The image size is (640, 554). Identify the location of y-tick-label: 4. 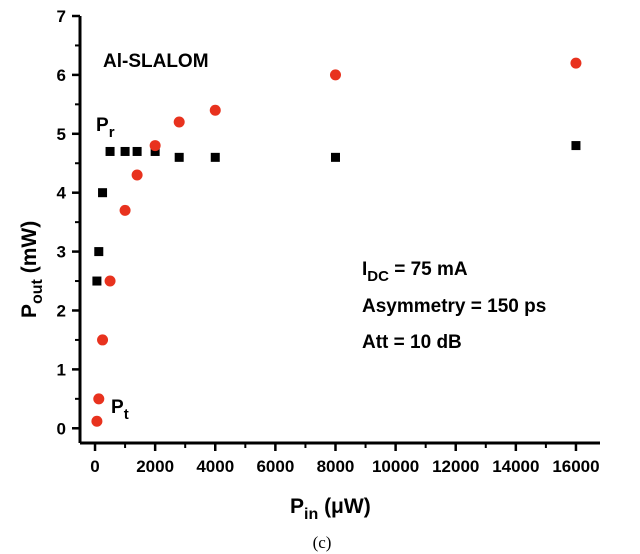
(62, 193).